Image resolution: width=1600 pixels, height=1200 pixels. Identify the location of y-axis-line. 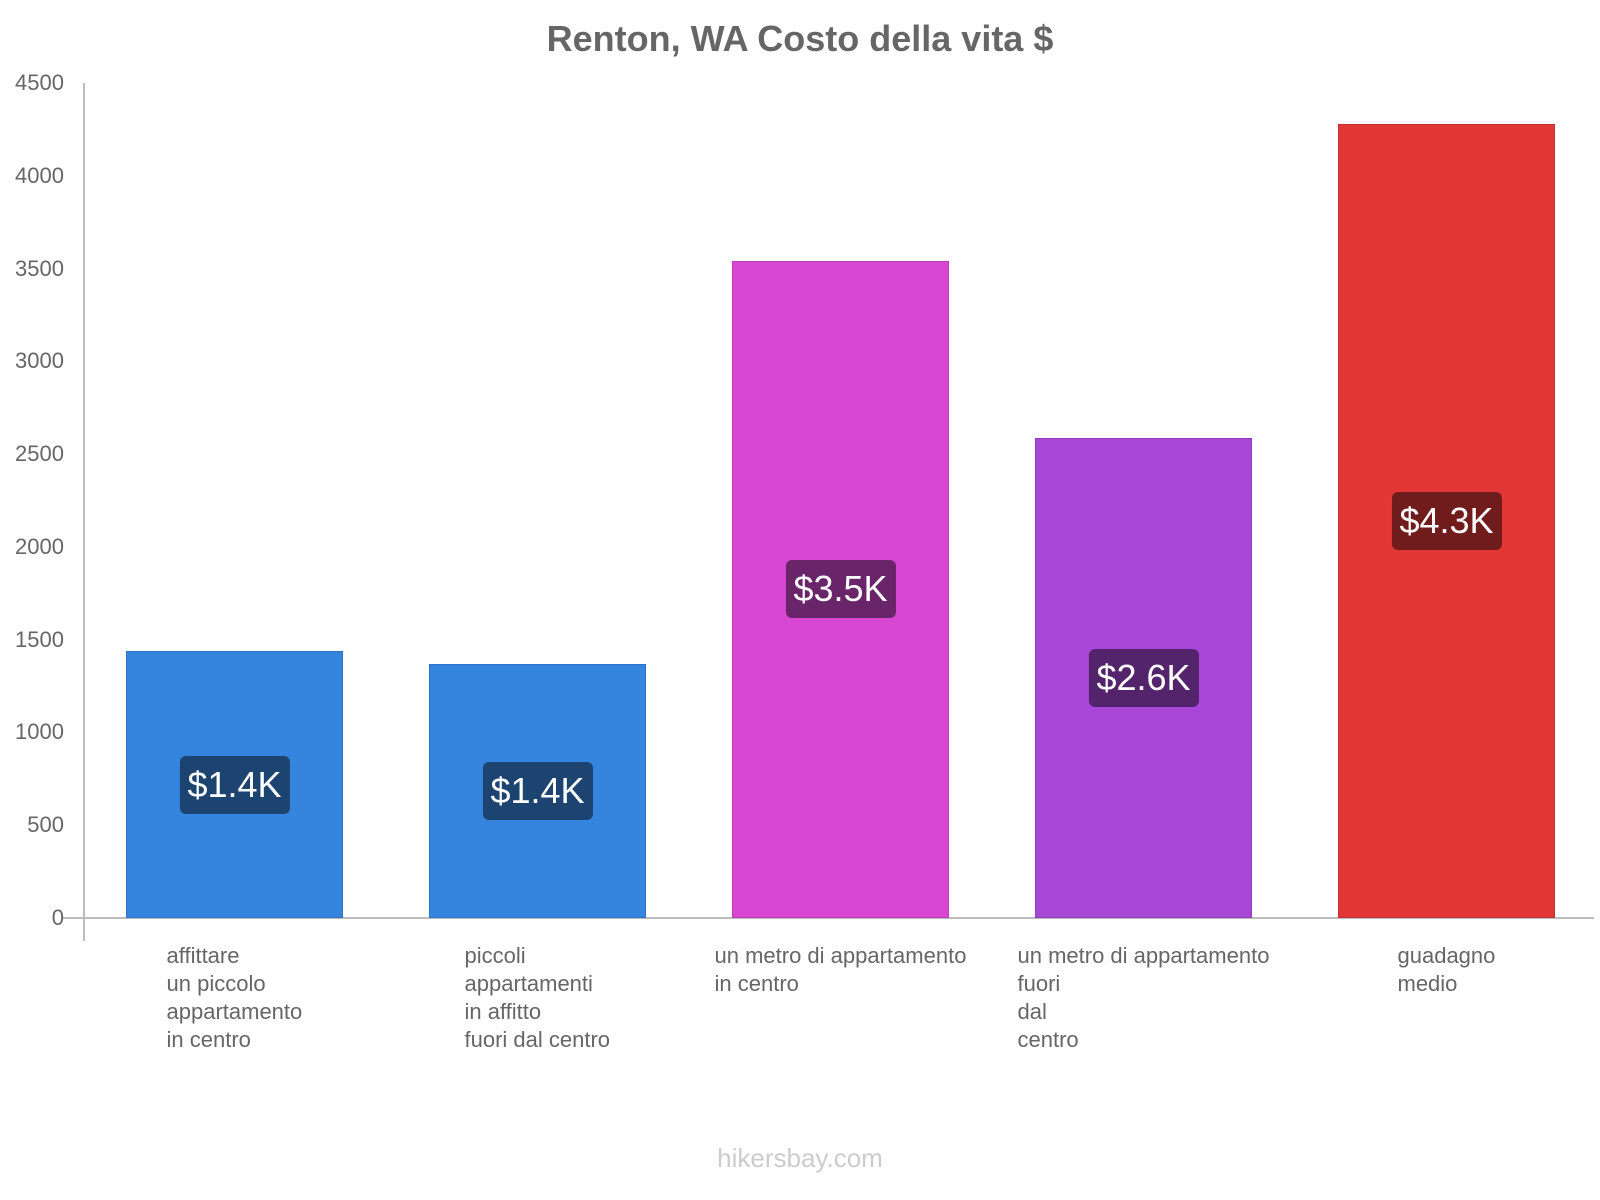
(84, 512).